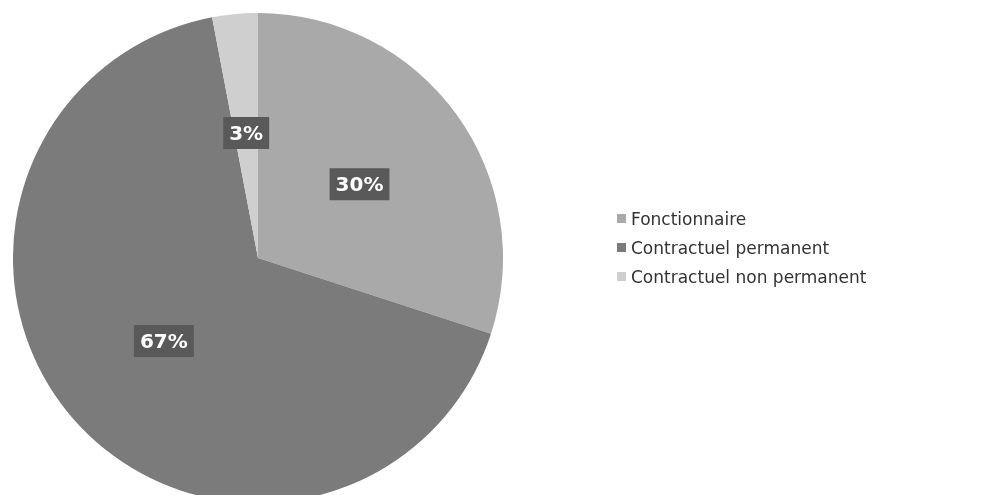  I want to click on legend-label: Fonctionnaire, so click(689, 218).